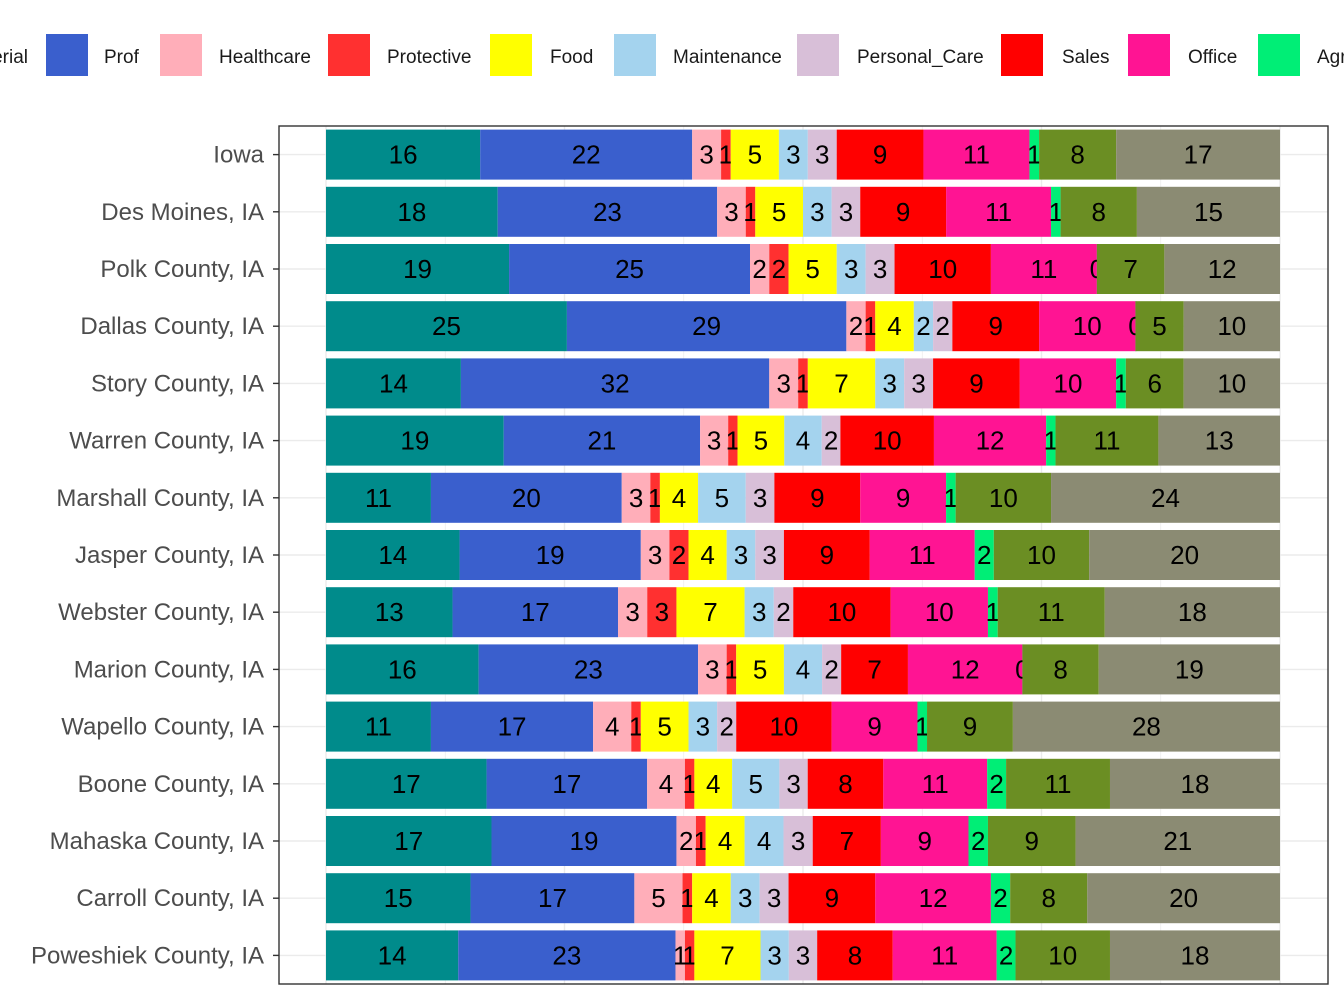 Image resolution: width=1344 pixels, height=1008 pixels. I want to click on bar-segment-carroll-county-ia-sales, so click(832, 898).